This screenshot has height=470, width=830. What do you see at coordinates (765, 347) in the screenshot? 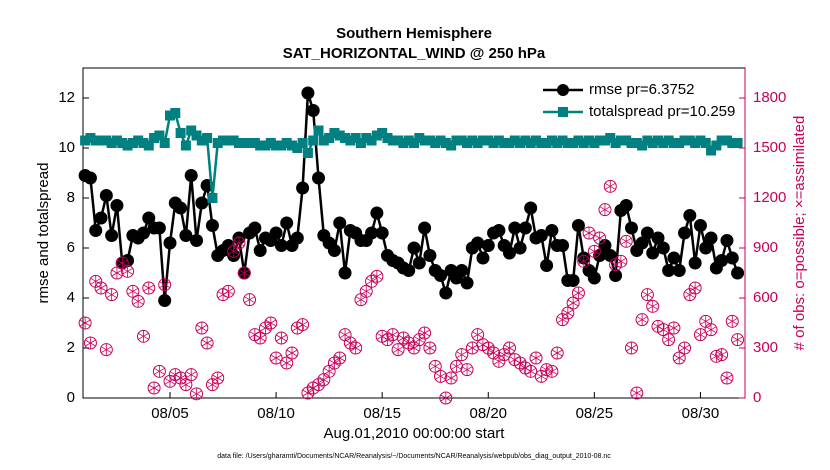
I see `y2-tick-label: 300` at bounding box center [765, 347].